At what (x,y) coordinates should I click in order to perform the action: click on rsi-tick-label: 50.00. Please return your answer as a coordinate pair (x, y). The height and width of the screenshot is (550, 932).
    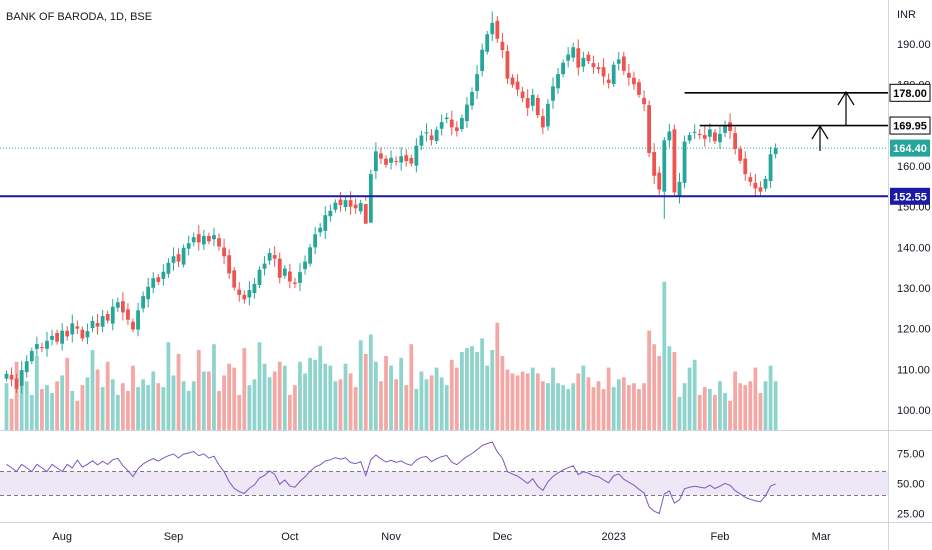
    Looking at the image, I should click on (911, 485).